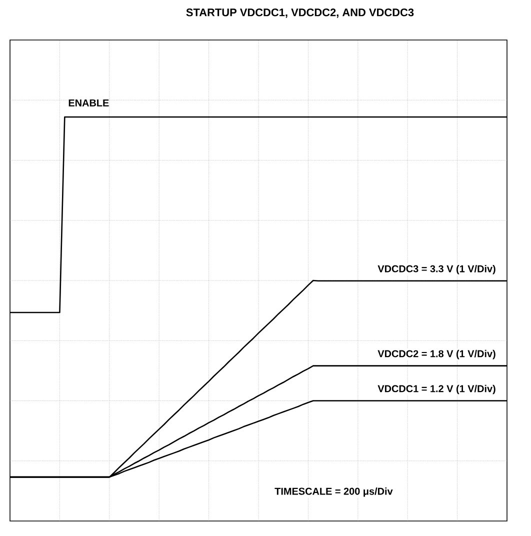  What do you see at coordinates (437, 355) in the screenshot?
I see `series-label: VDCDC2 = 1.8 V (1 V/Div)` at bounding box center [437, 355].